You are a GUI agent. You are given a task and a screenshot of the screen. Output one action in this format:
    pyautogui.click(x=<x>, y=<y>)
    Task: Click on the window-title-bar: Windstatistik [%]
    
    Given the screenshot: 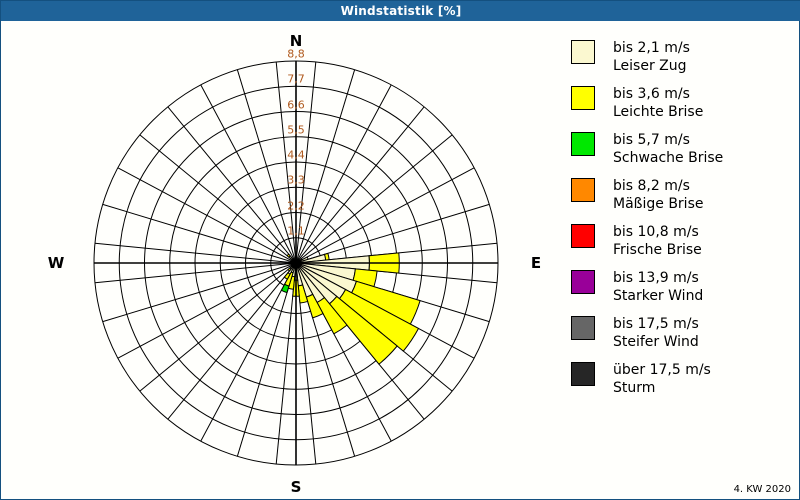 What is the action you would take?
    pyautogui.click(x=400, y=11)
    